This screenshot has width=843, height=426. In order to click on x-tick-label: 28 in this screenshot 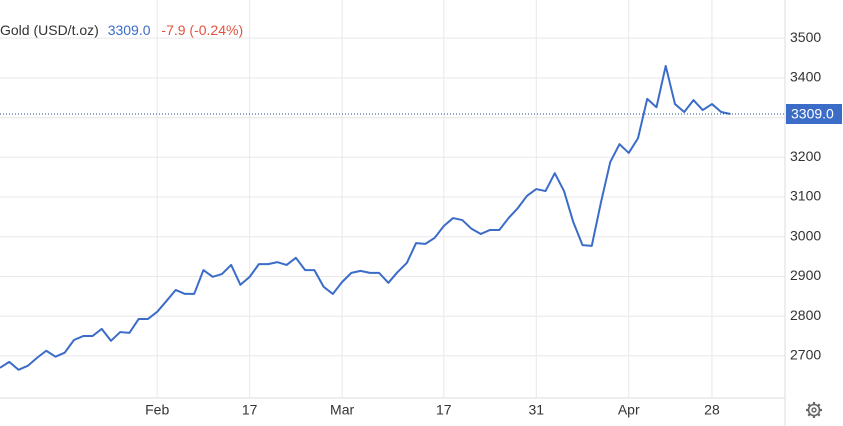, I will do `click(712, 410)`.